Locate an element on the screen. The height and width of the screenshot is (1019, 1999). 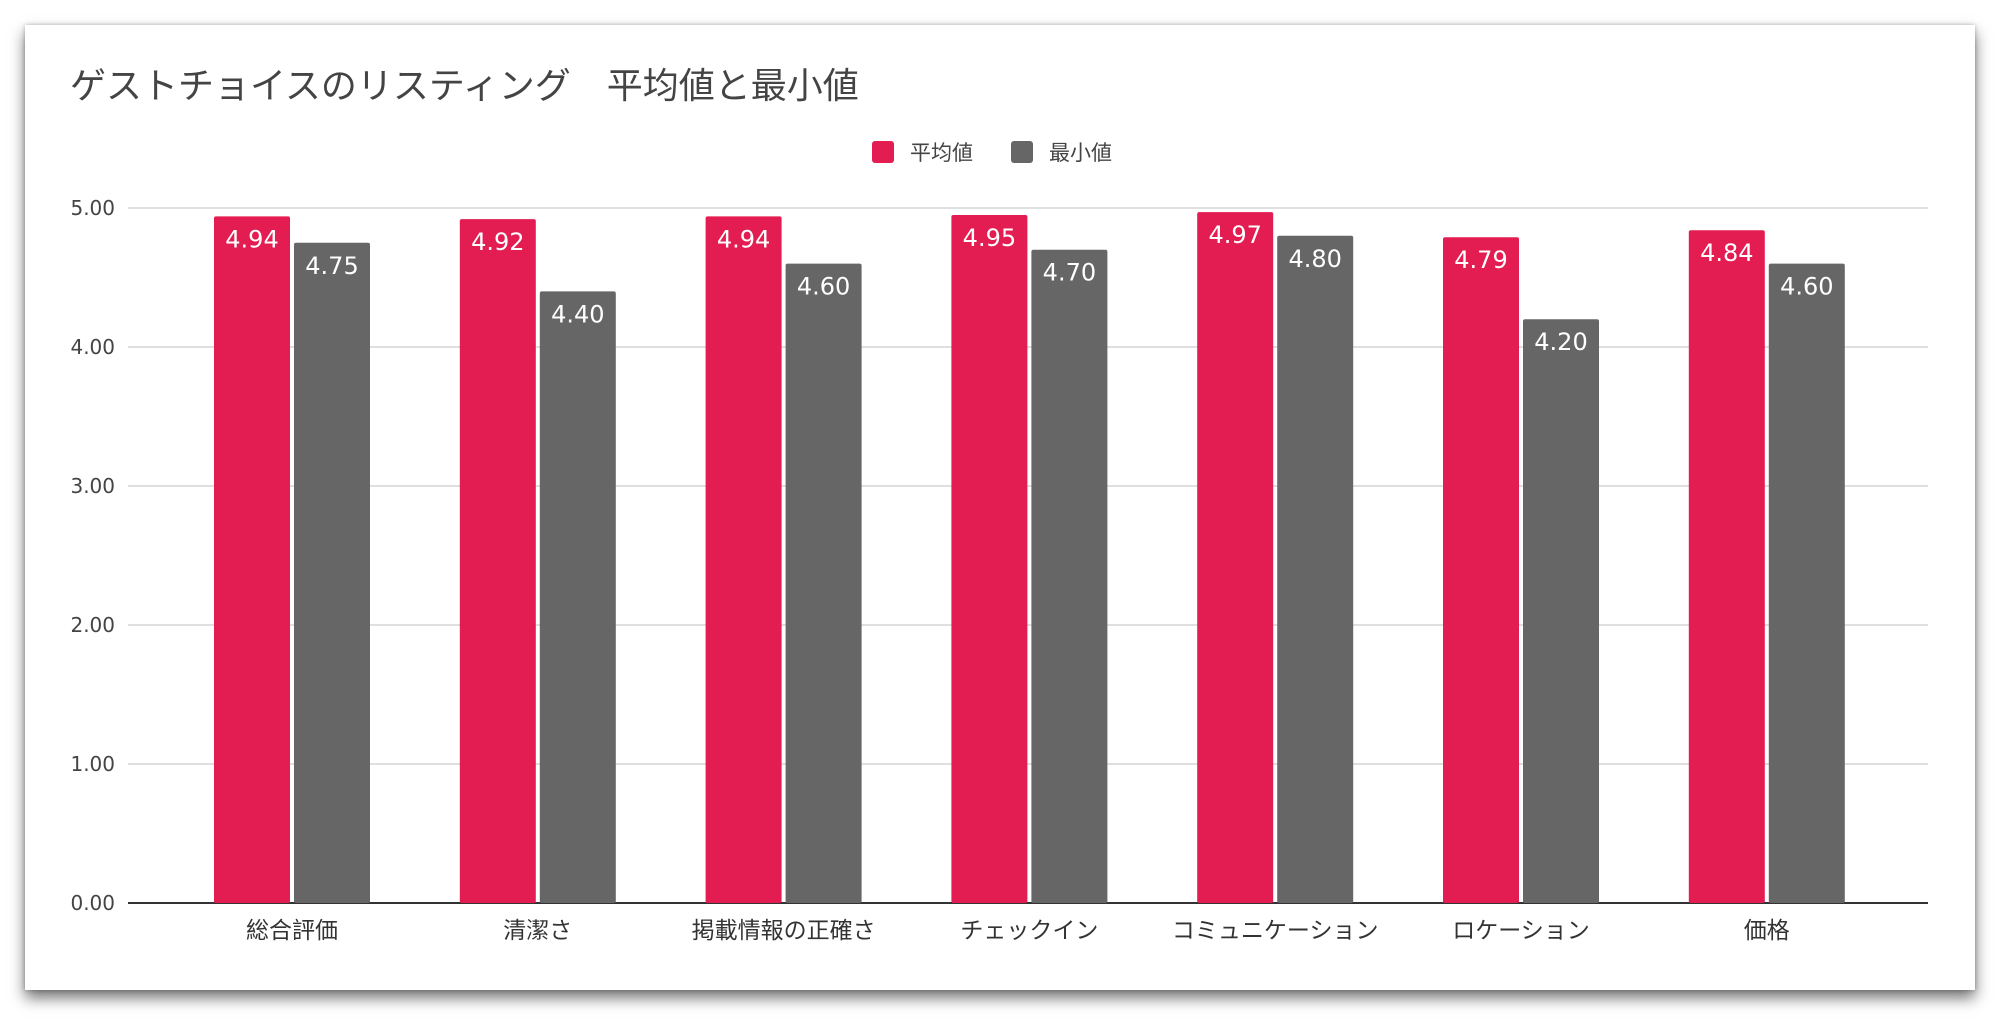
x-category-label: 価格 is located at coordinates (1767, 931).